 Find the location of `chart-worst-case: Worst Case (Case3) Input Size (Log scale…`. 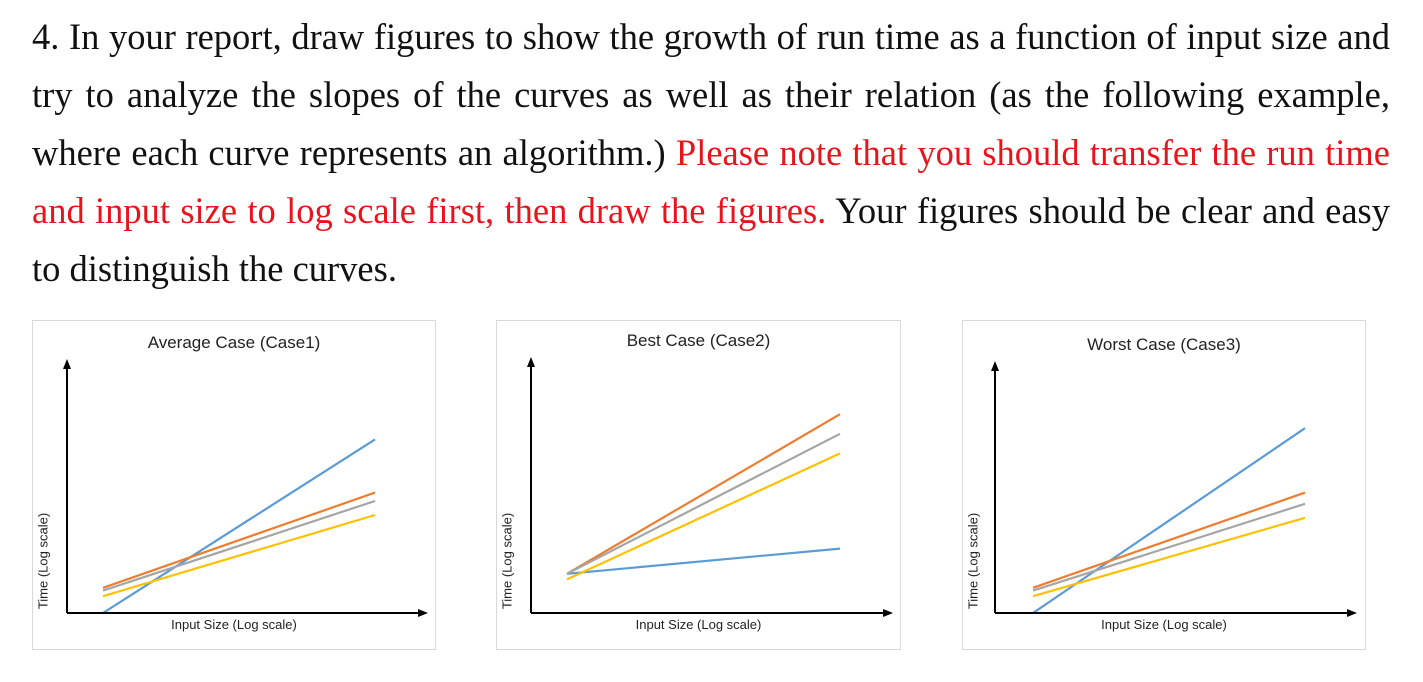

chart-worst-case: Worst Case (Case3) Input Size (Log scale… is located at coordinates (1164, 485).